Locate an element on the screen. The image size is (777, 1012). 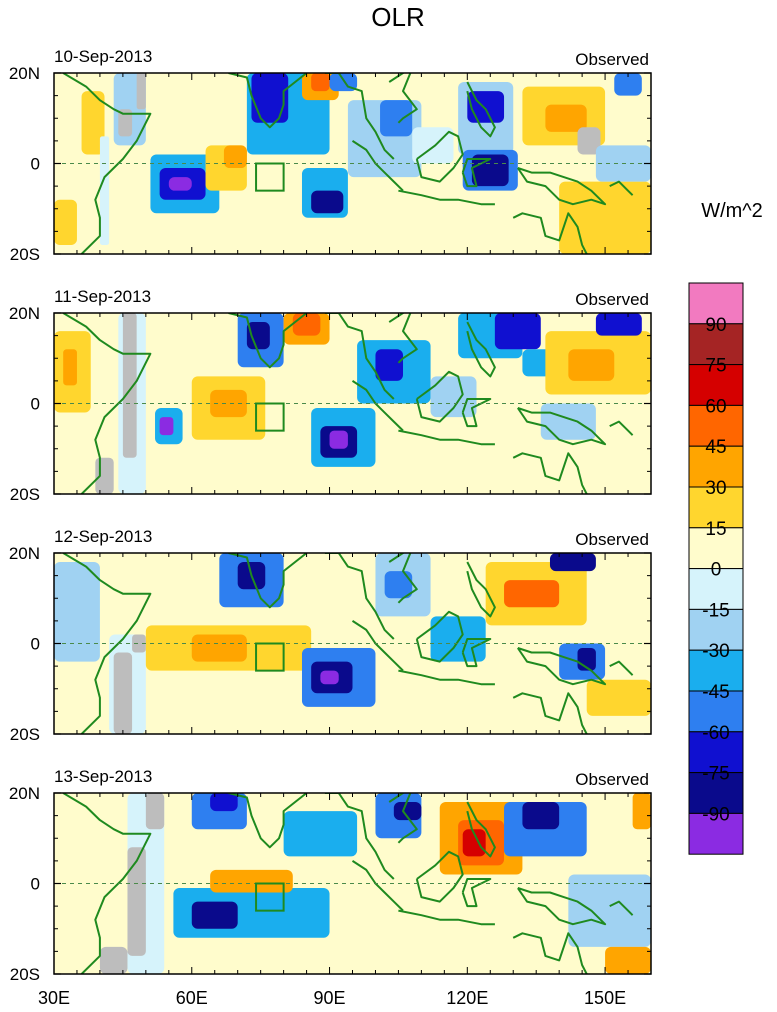
x-tick-label: 60E is located at coordinates (192, 998).